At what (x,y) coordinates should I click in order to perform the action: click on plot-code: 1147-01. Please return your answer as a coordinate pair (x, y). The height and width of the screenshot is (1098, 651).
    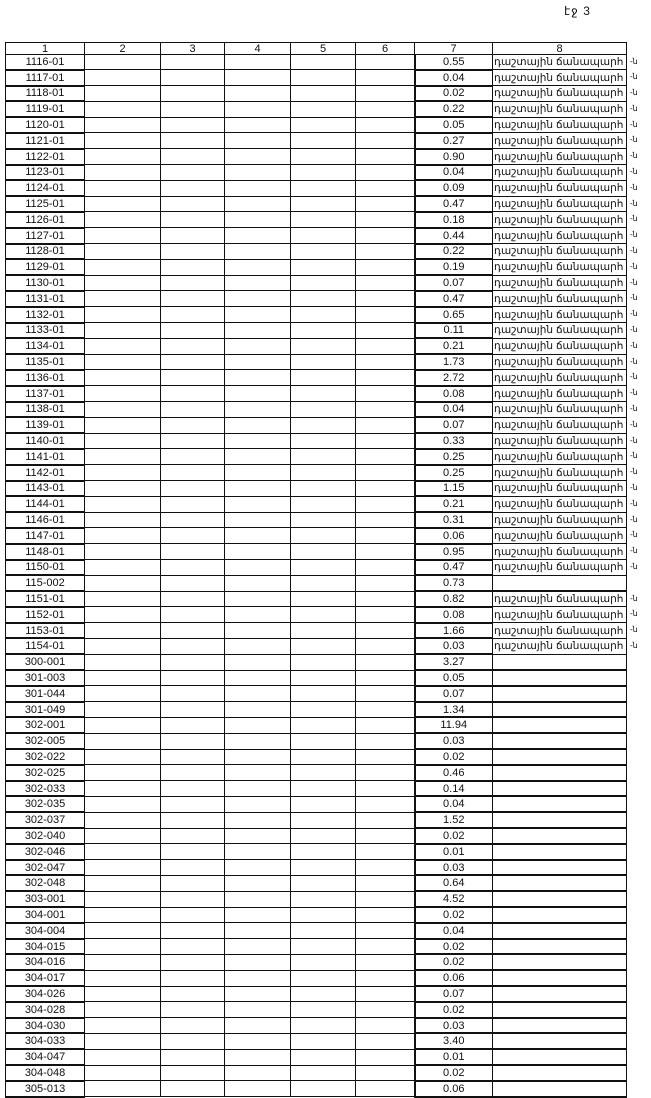
    Looking at the image, I should click on (45, 536).